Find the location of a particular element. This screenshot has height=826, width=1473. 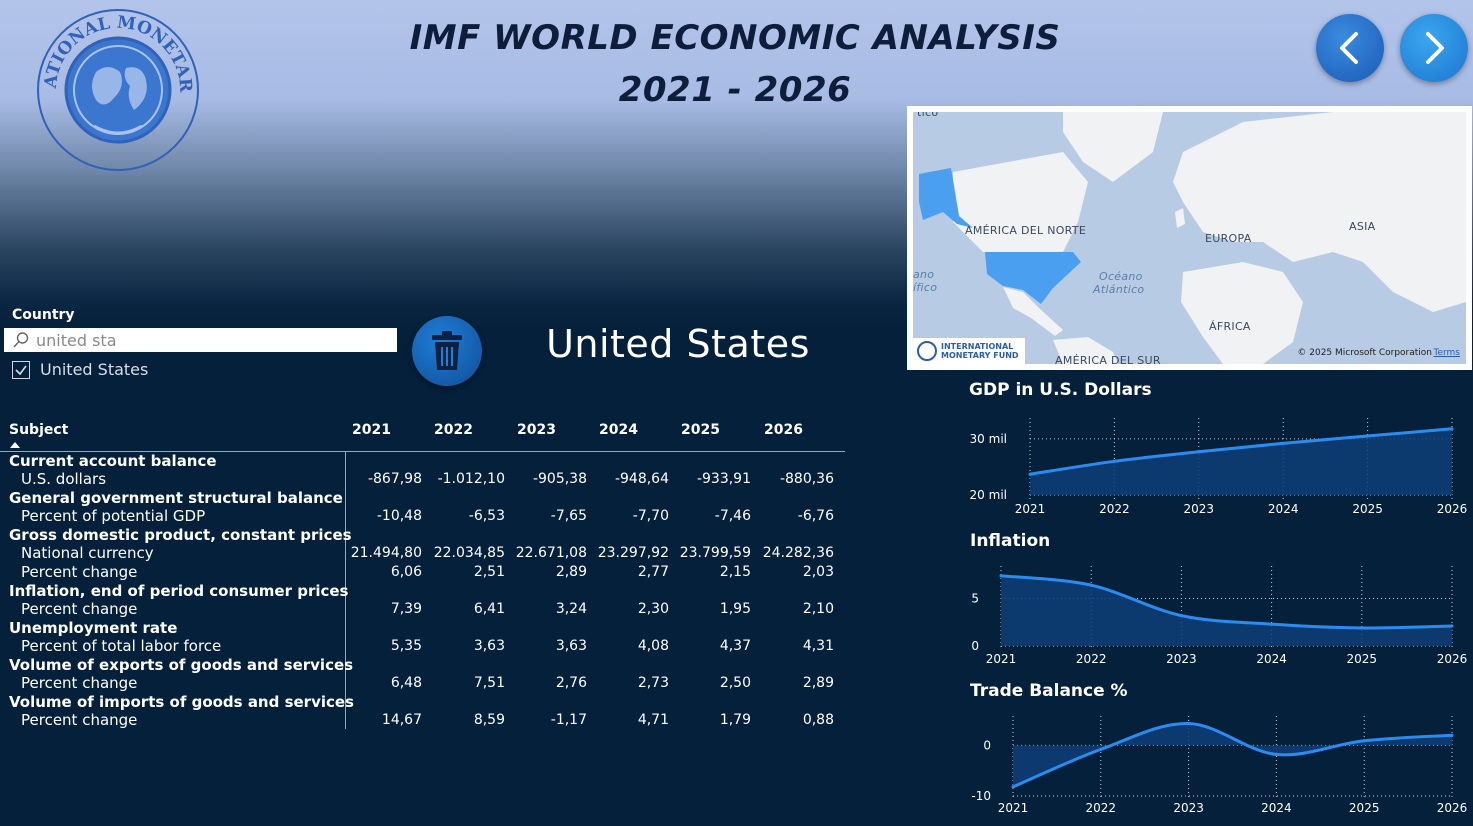

map-copyright: © 2025 Microsoft Corporation is located at coordinates (1364, 353).